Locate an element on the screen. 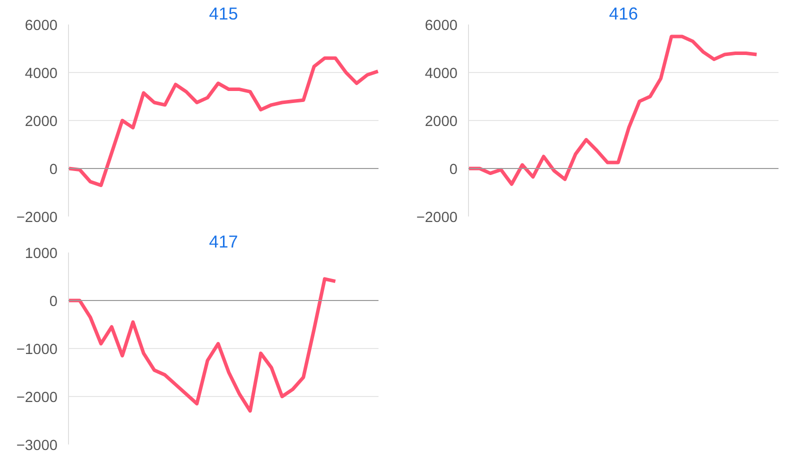  y-tick-label: 1000 is located at coordinates (41, 254).